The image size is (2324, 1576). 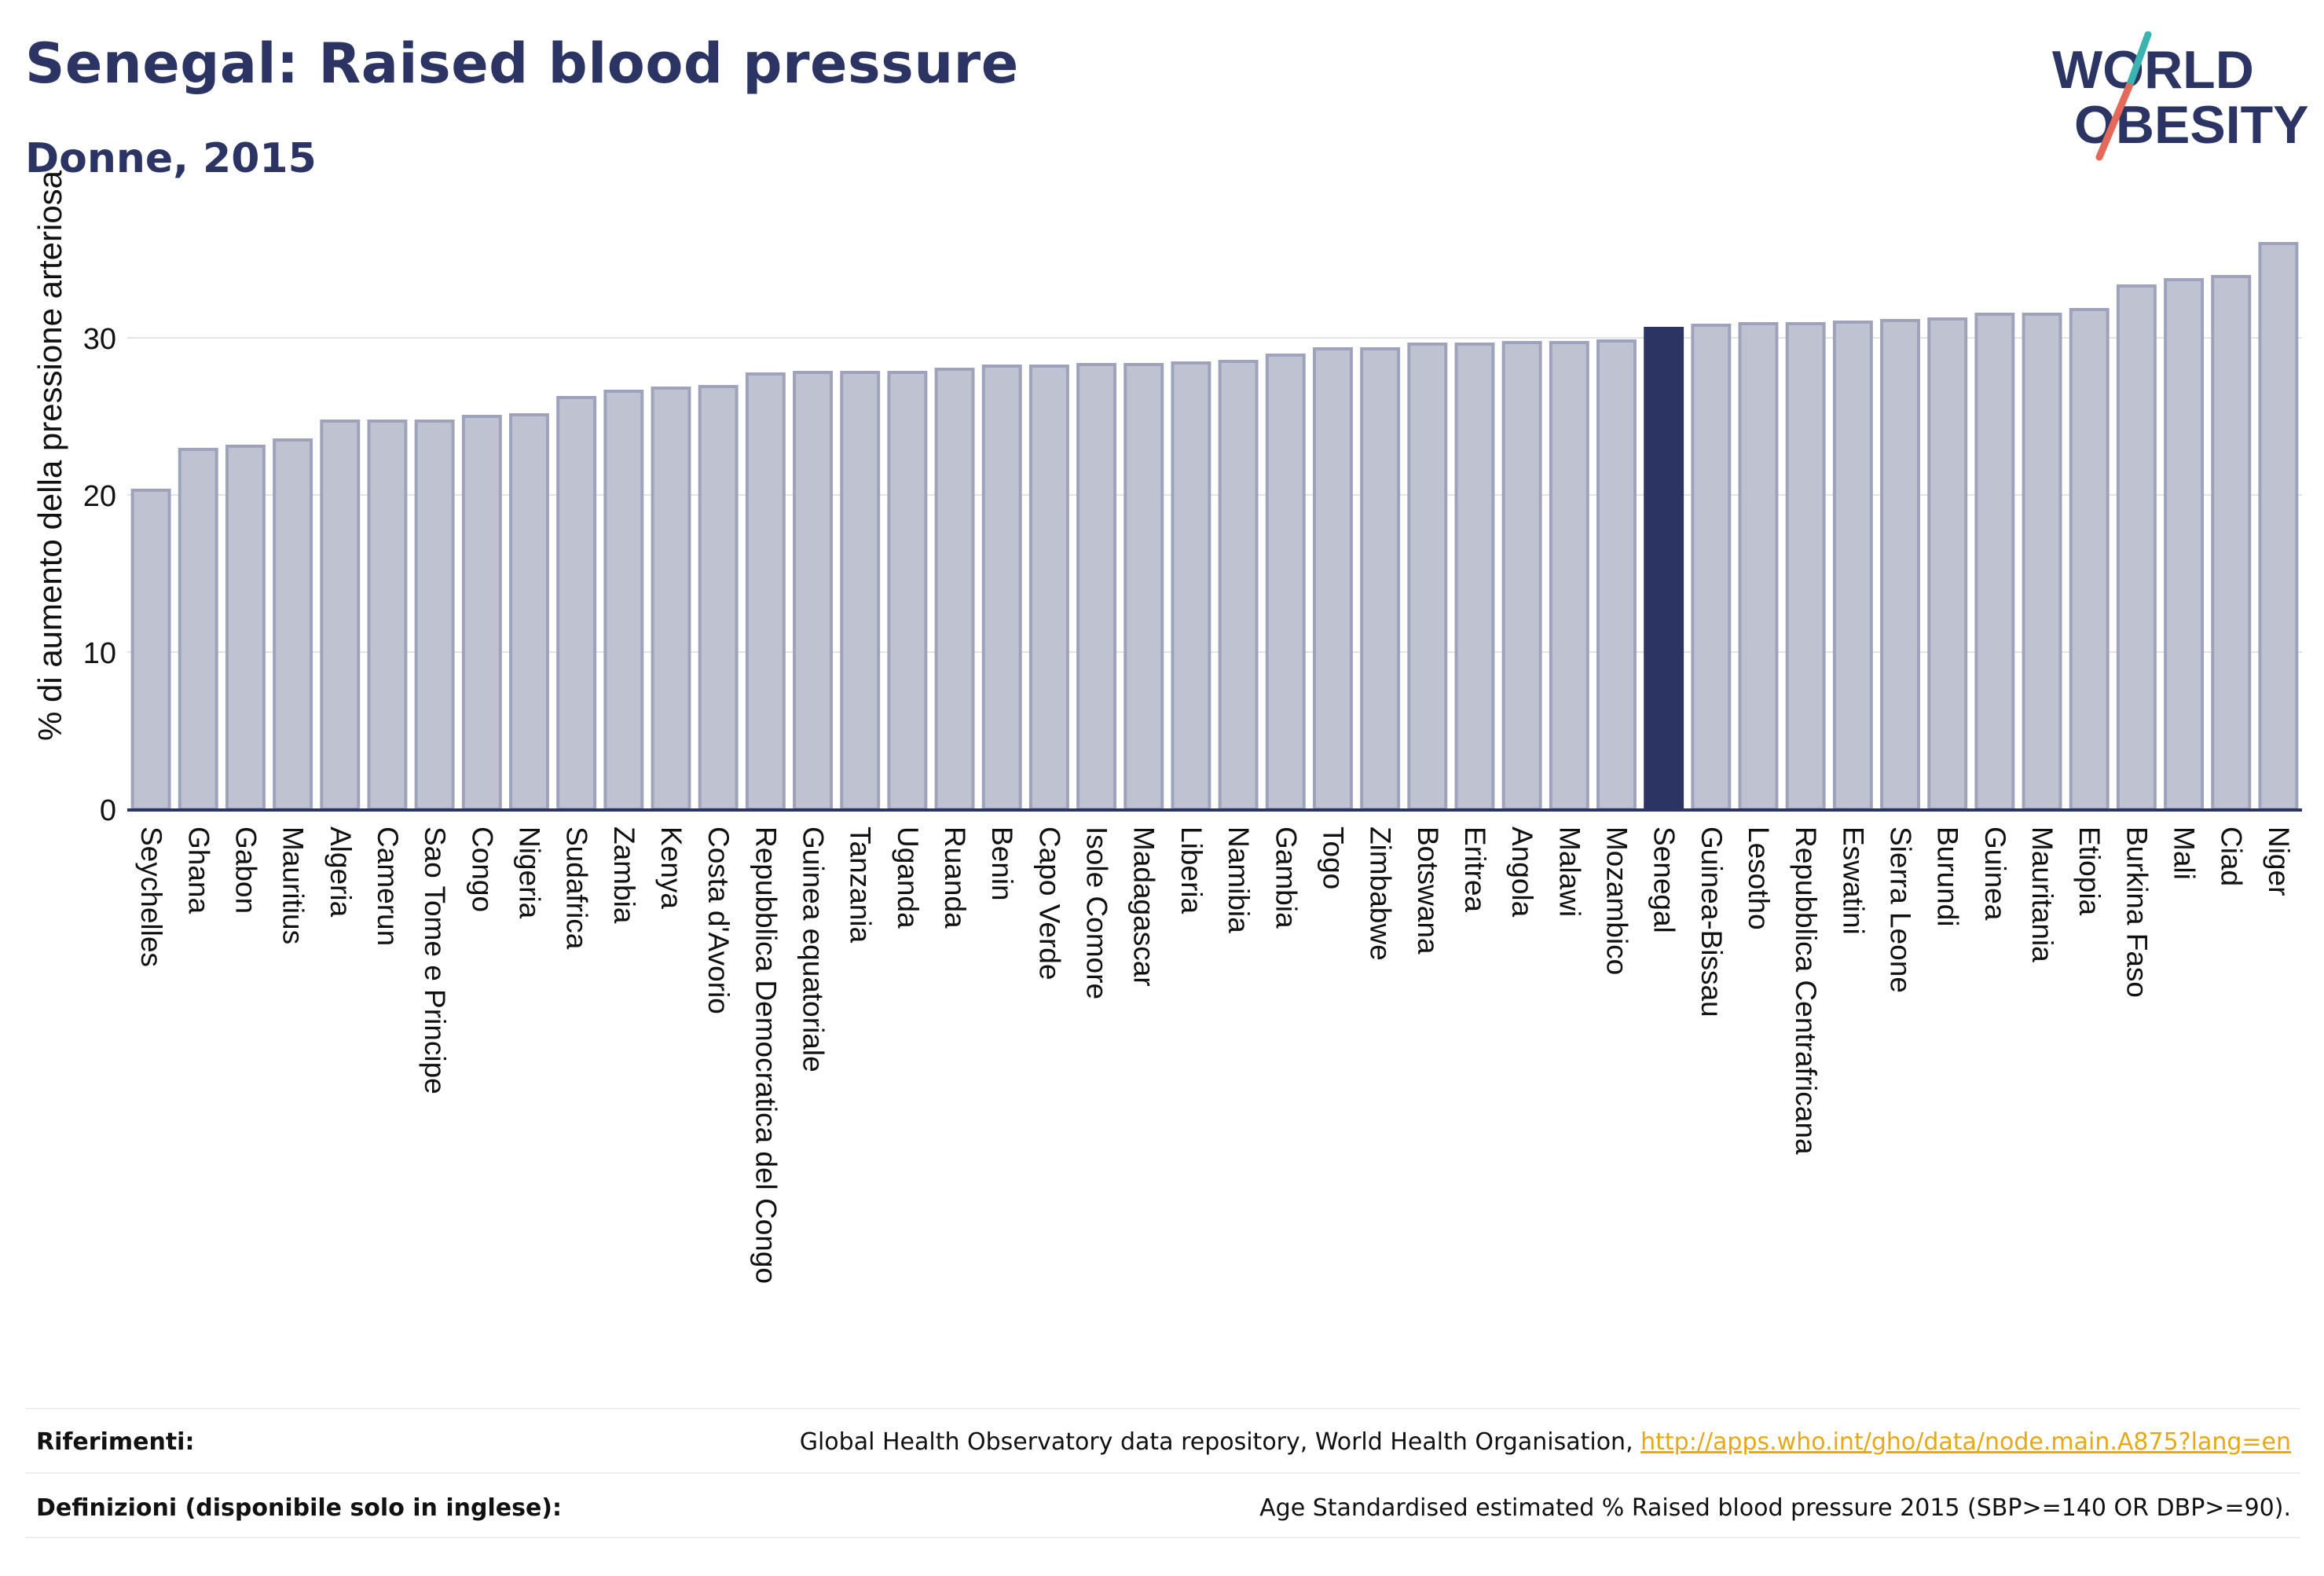 I want to click on bar-malawi, so click(x=1569, y=576).